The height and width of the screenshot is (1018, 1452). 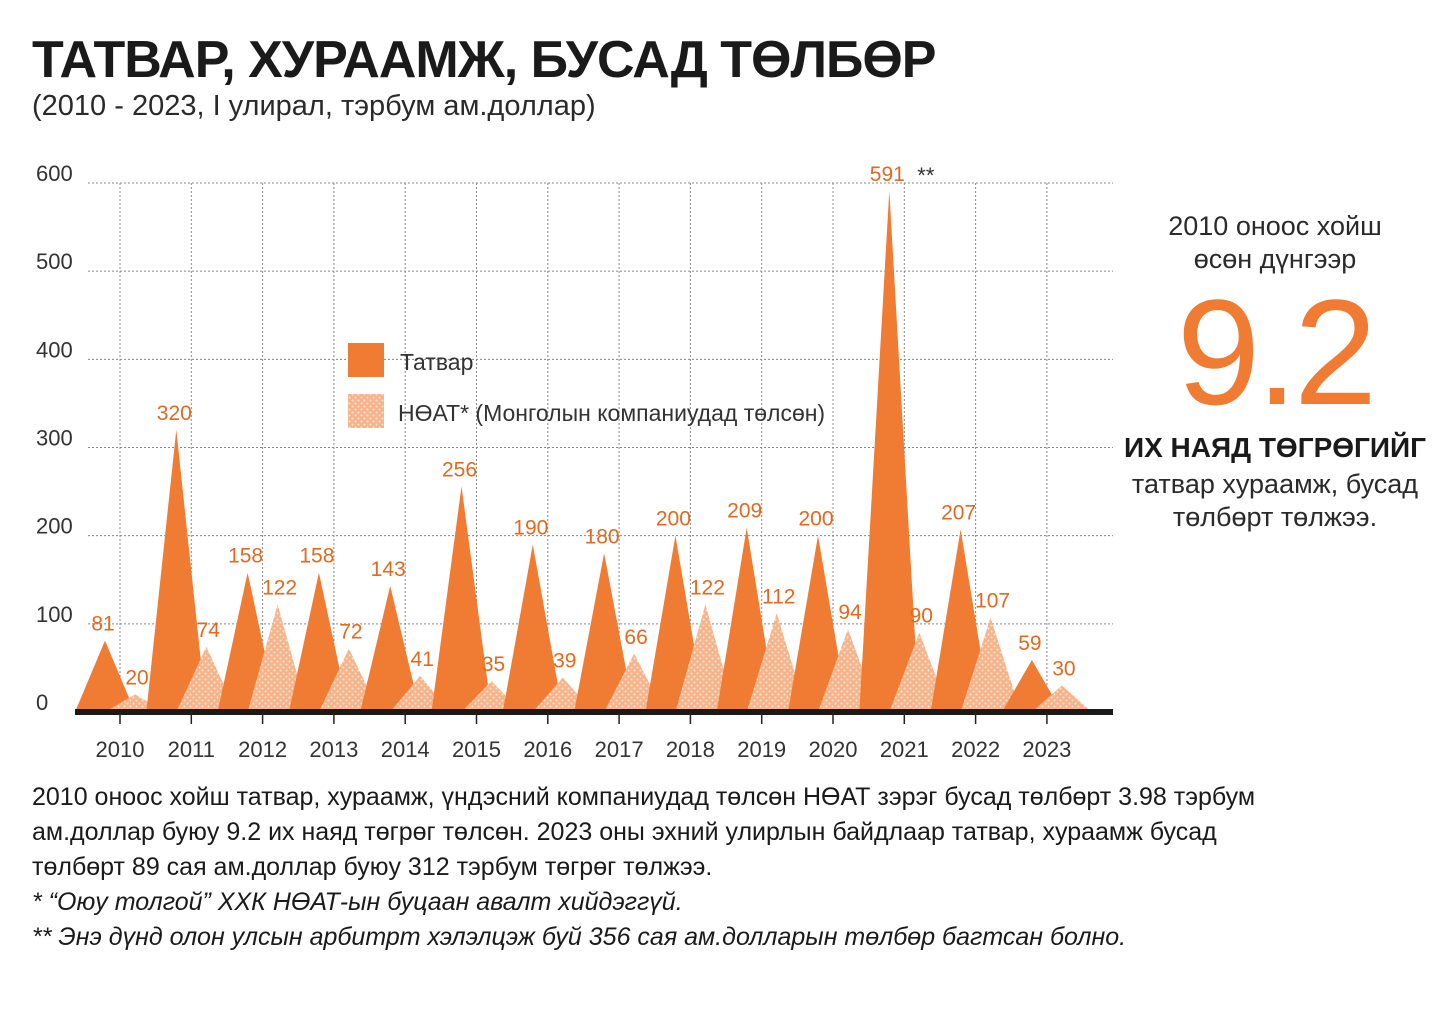 What do you see at coordinates (54, 261) in the screenshot?
I see `y-tick-label: 500` at bounding box center [54, 261].